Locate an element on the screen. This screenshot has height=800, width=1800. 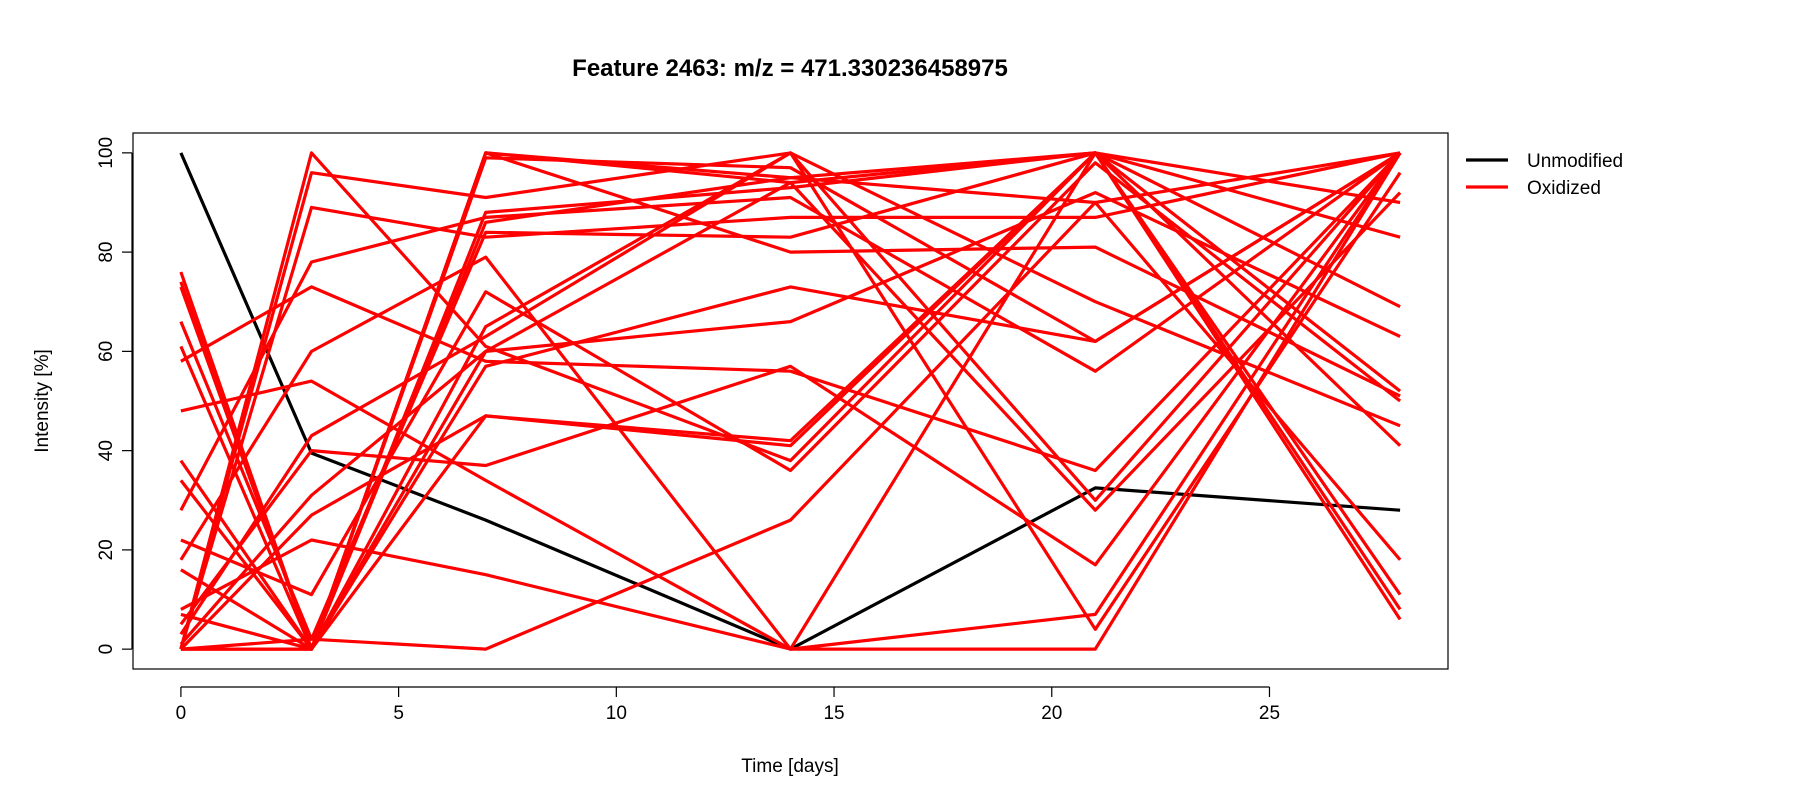
legend-label-unmodified: Unmodified is located at coordinates (1575, 161).